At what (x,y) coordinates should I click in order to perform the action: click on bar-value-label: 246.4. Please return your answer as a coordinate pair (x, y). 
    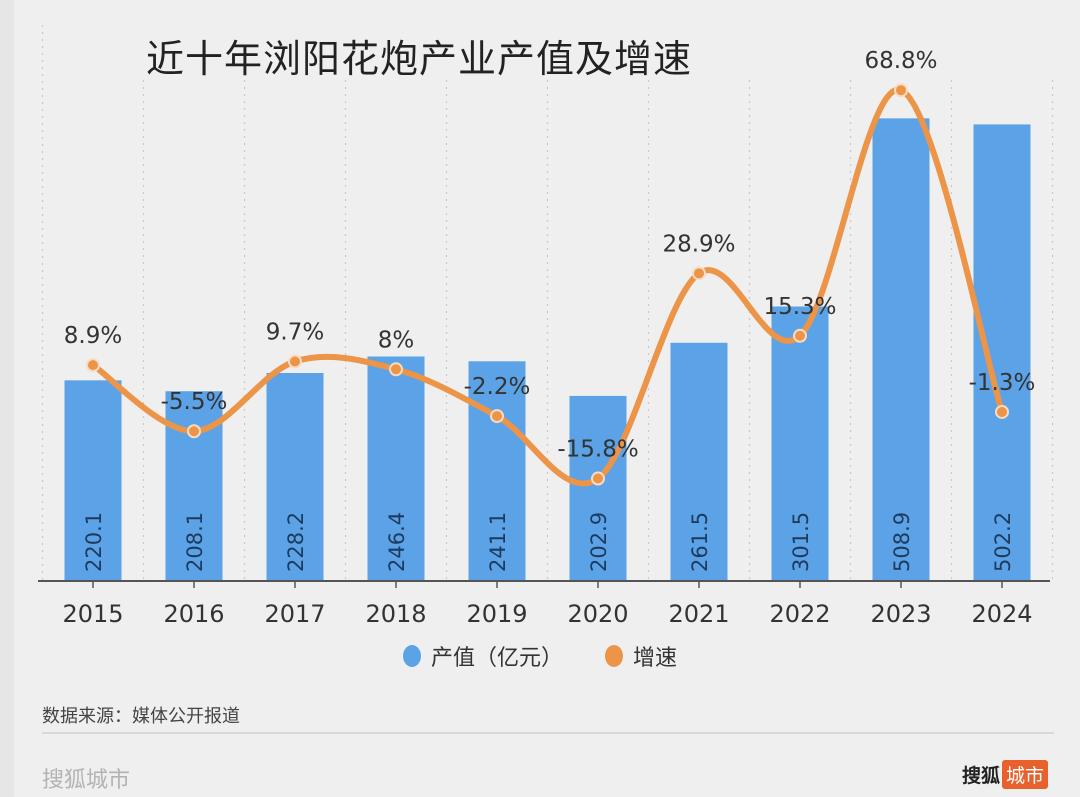
    Looking at the image, I should click on (397, 542).